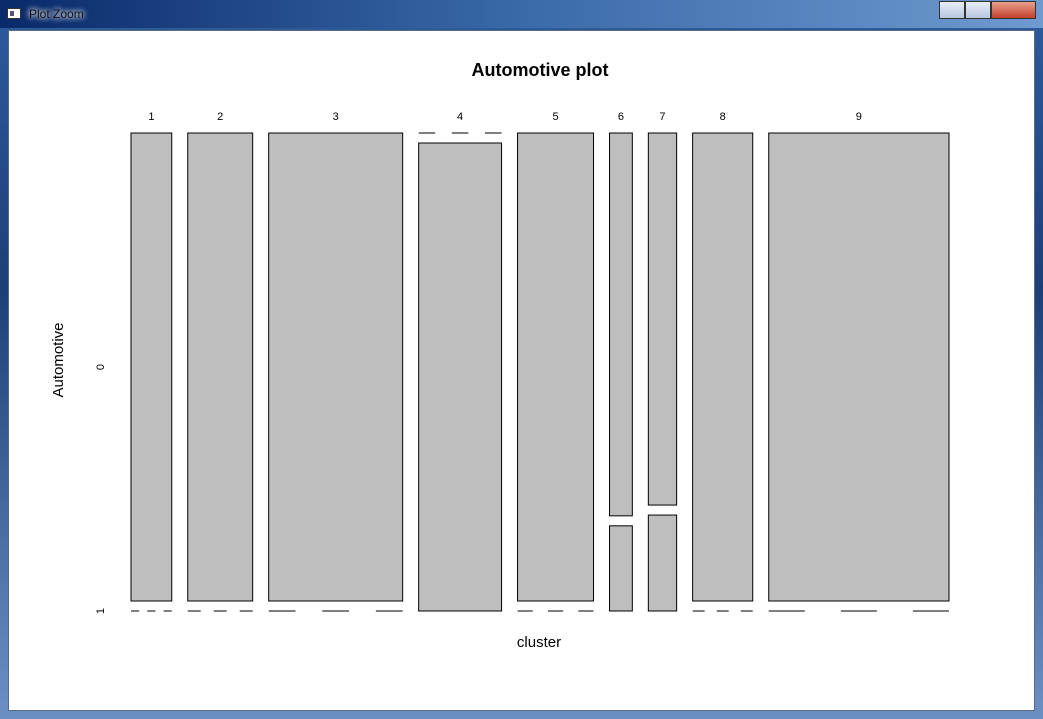  What do you see at coordinates (14, 13) in the screenshot?
I see `window-icon` at bounding box center [14, 13].